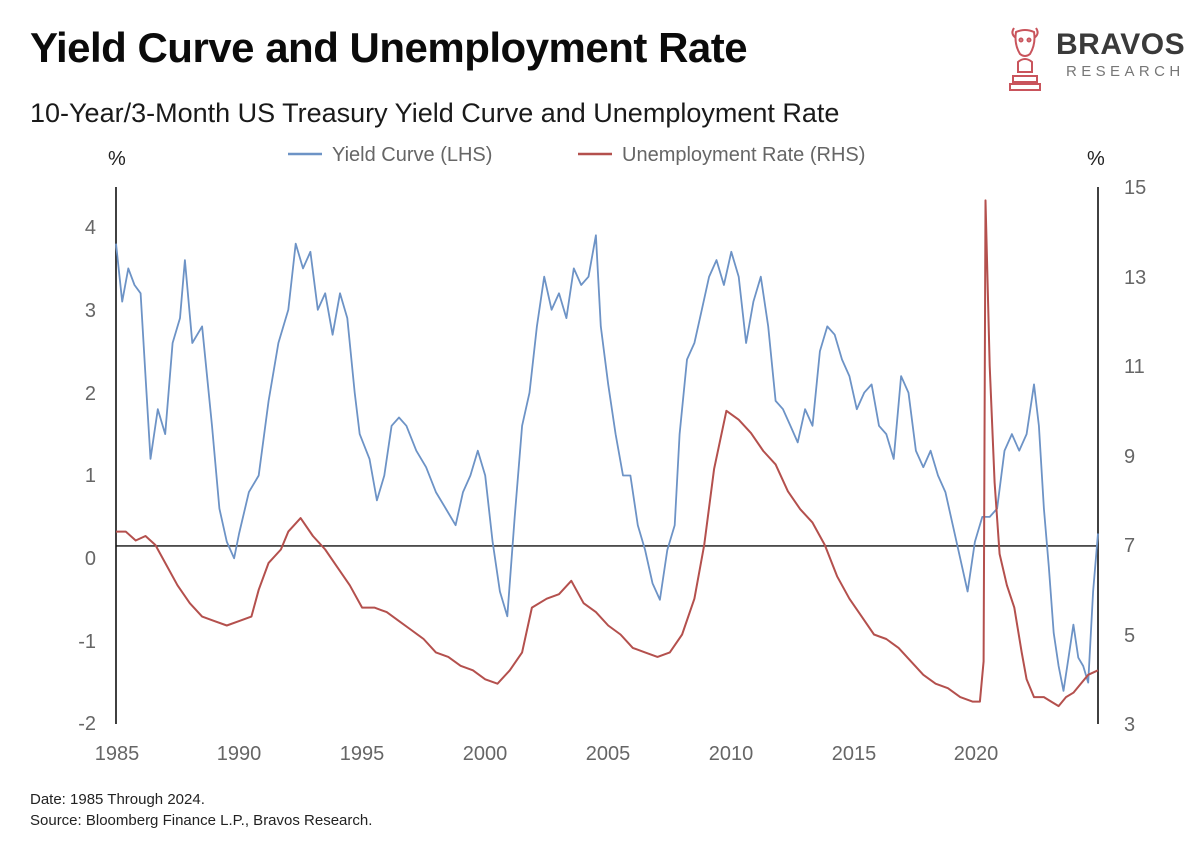 The width and height of the screenshot is (1200, 847). I want to click on chart-title: Yield Curve and Unemployment Rate, so click(389, 47).